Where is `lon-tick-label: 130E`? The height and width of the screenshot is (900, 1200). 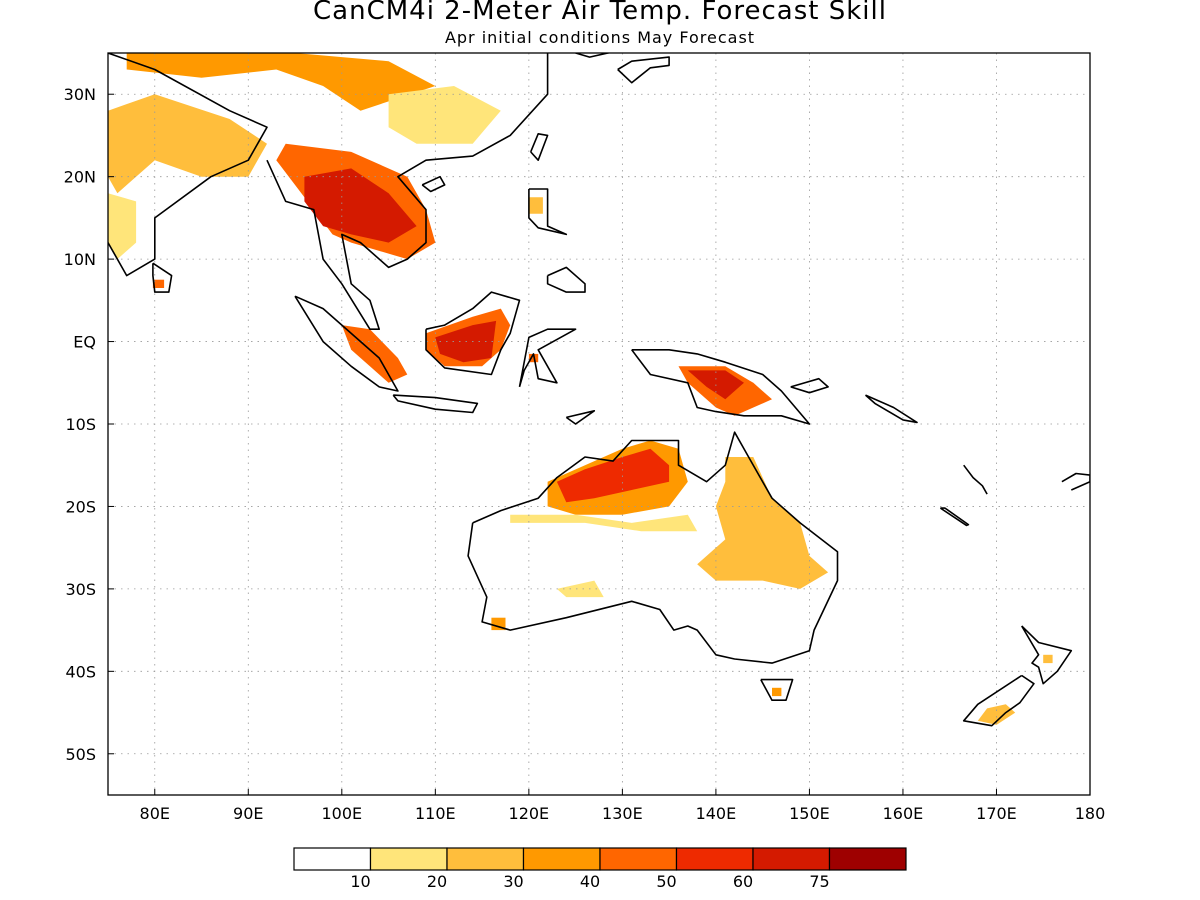 lon-tick-label: 130E is located at coordinates (622, 813).